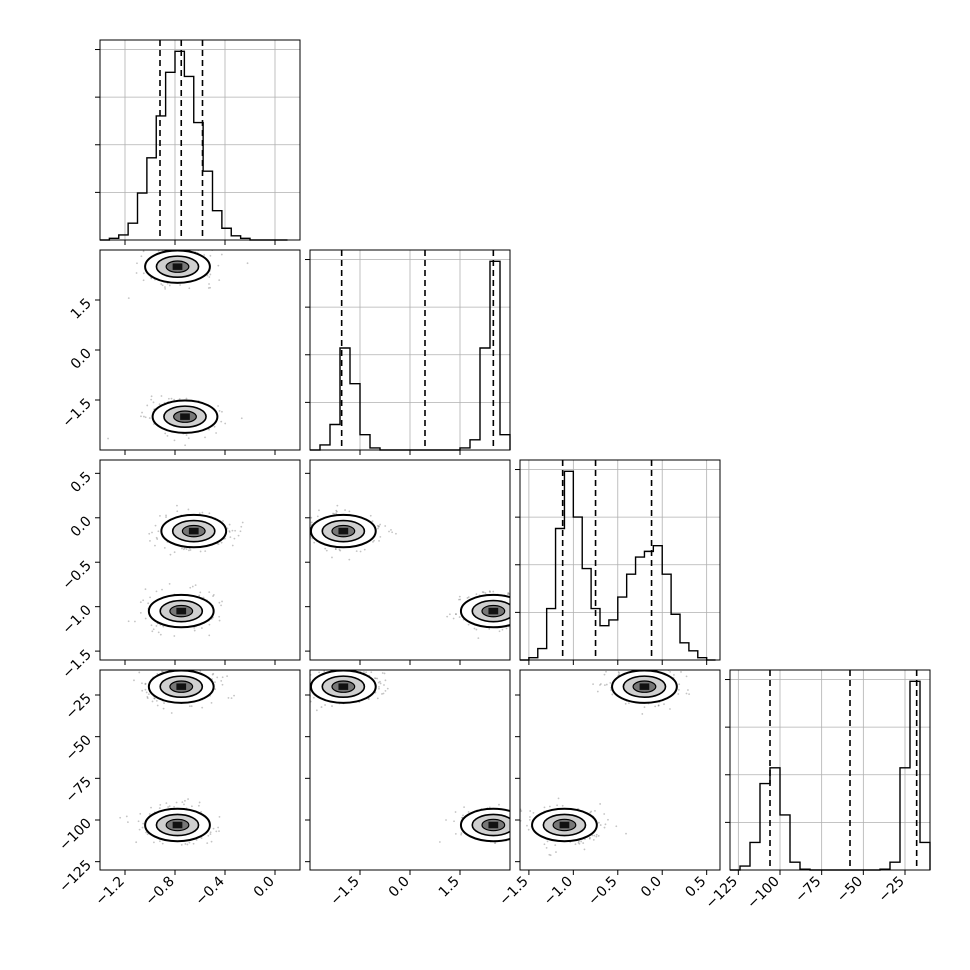 Image resolution: width=970 pixels, height=970 pixels. I want to click on x-tick-label: −1.5, so click(344, 891).